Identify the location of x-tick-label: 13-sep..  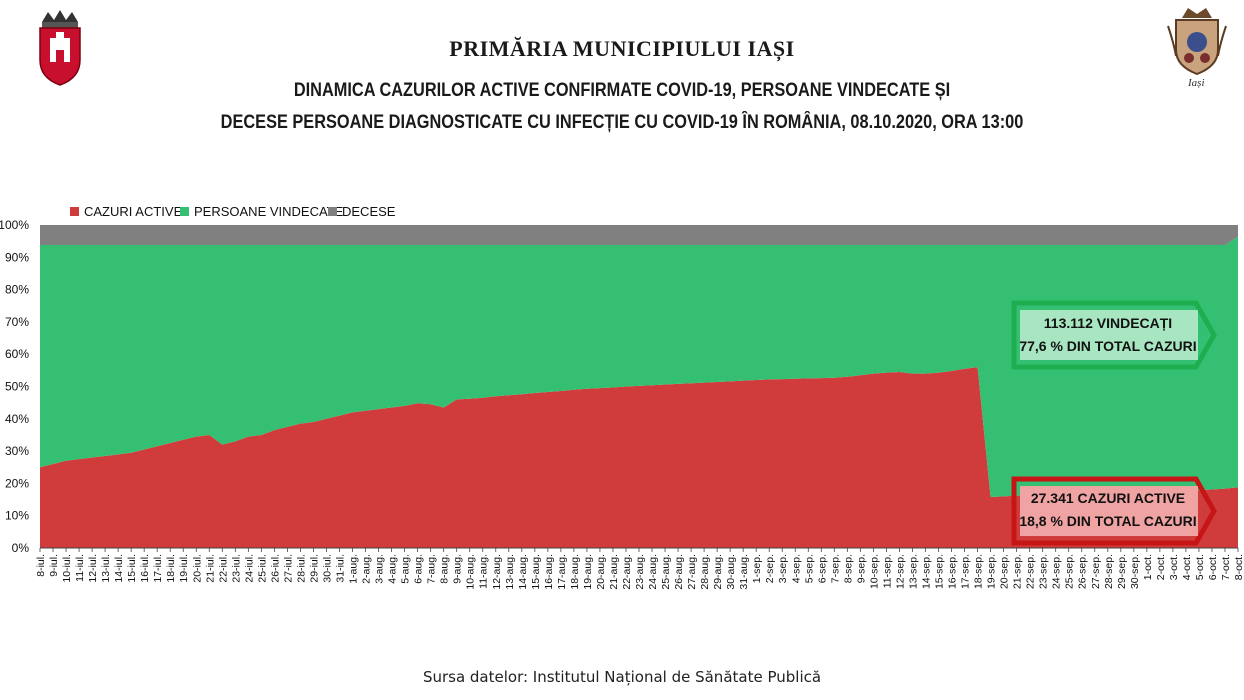
(913, 571).